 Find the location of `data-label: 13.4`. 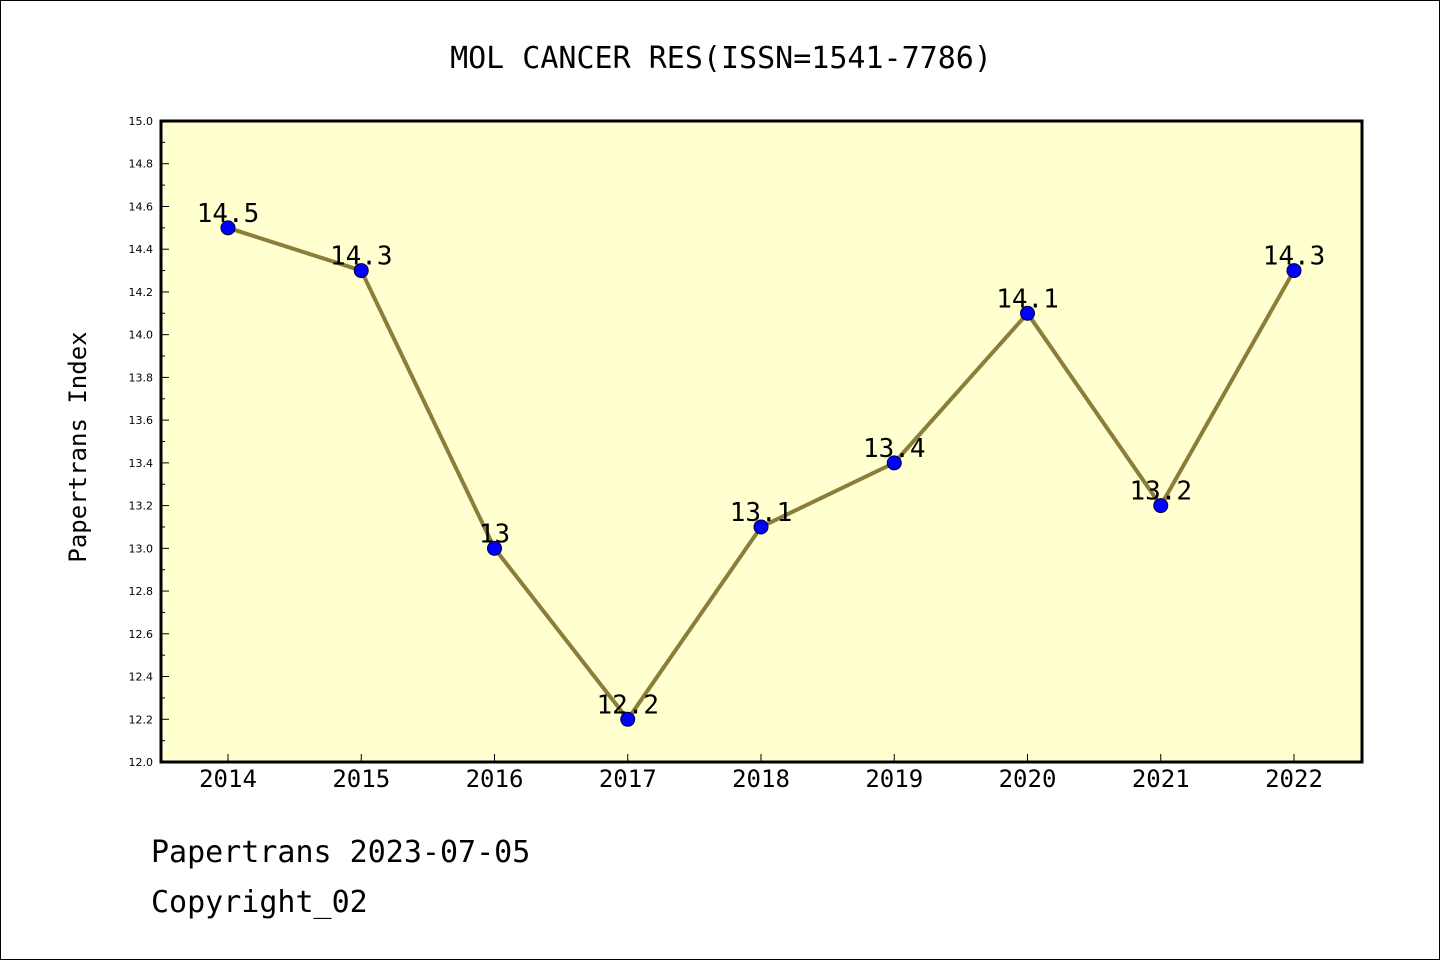

data-label: 13.4 is located at coordinates (894, 449).